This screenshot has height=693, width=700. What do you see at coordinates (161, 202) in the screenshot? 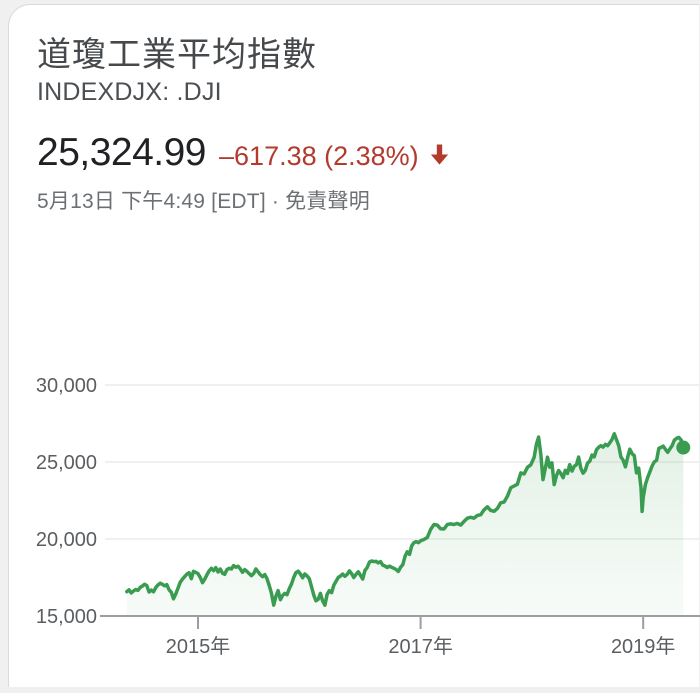
I see `timestamp-text: 5月13日 下午4:49 [EDT] ·` at bounding box center [161, 202].